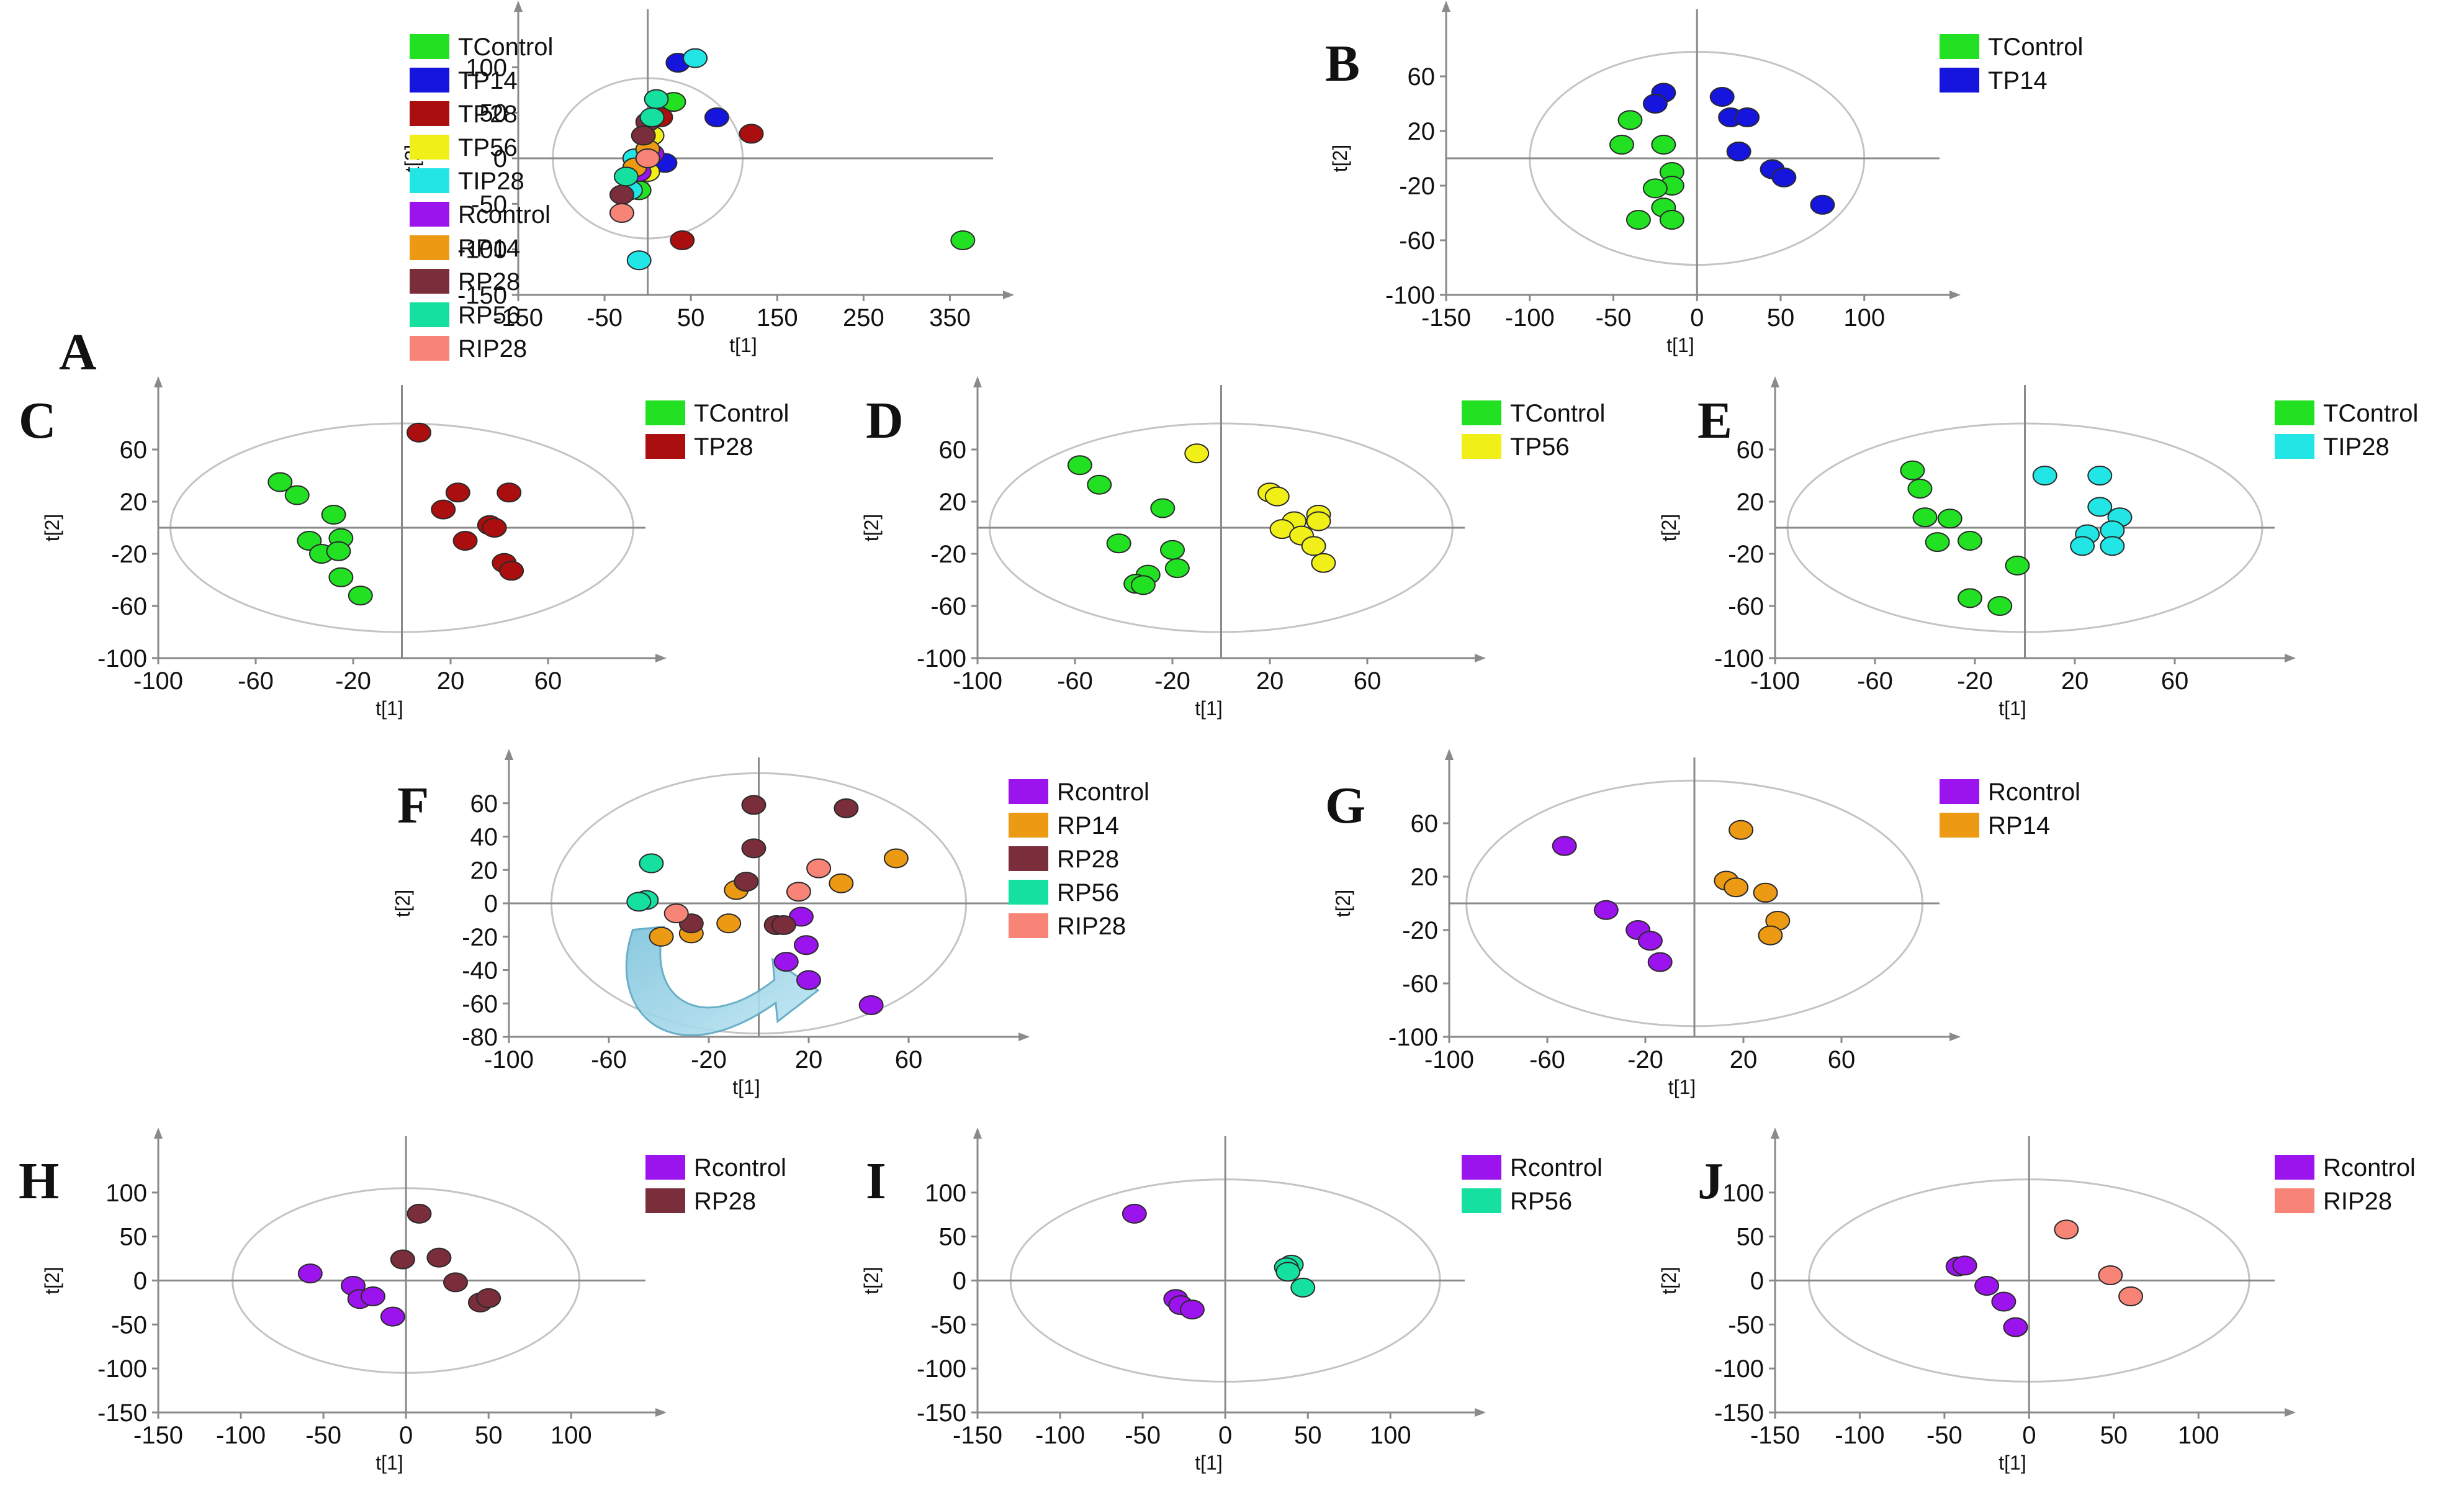  What do you see at coordinates (1757, 1281) in the screenshot?
I see `y-tick-label-j: 0` at bounding box center [1757, 1281].